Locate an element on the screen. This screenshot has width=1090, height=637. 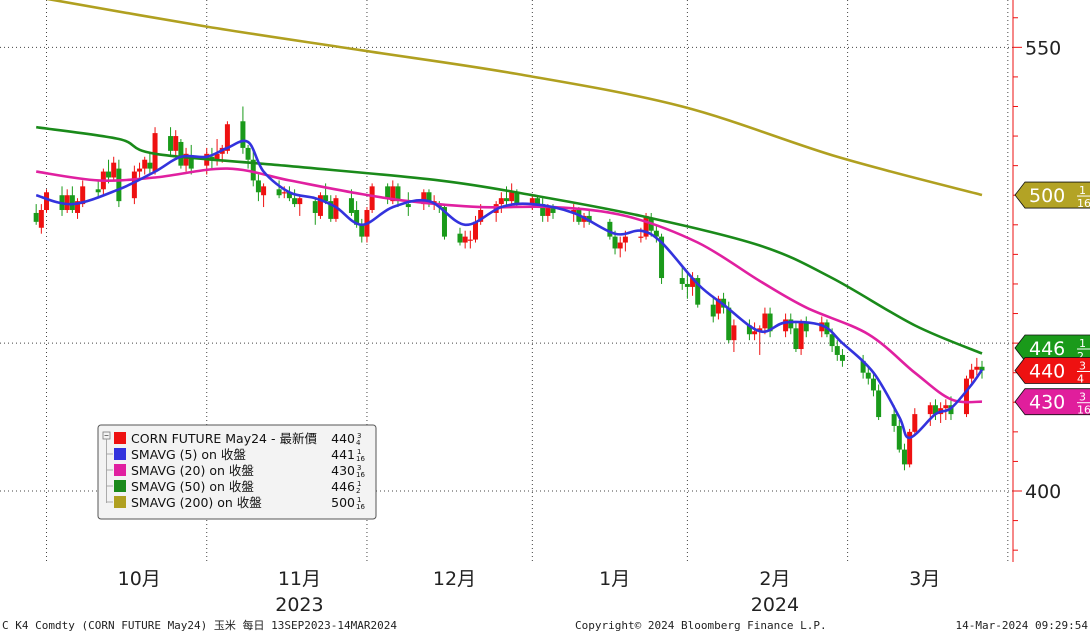
legend-entry: SMAVG (50) on 收盤 446 12 is located at coordinates (233, 487).